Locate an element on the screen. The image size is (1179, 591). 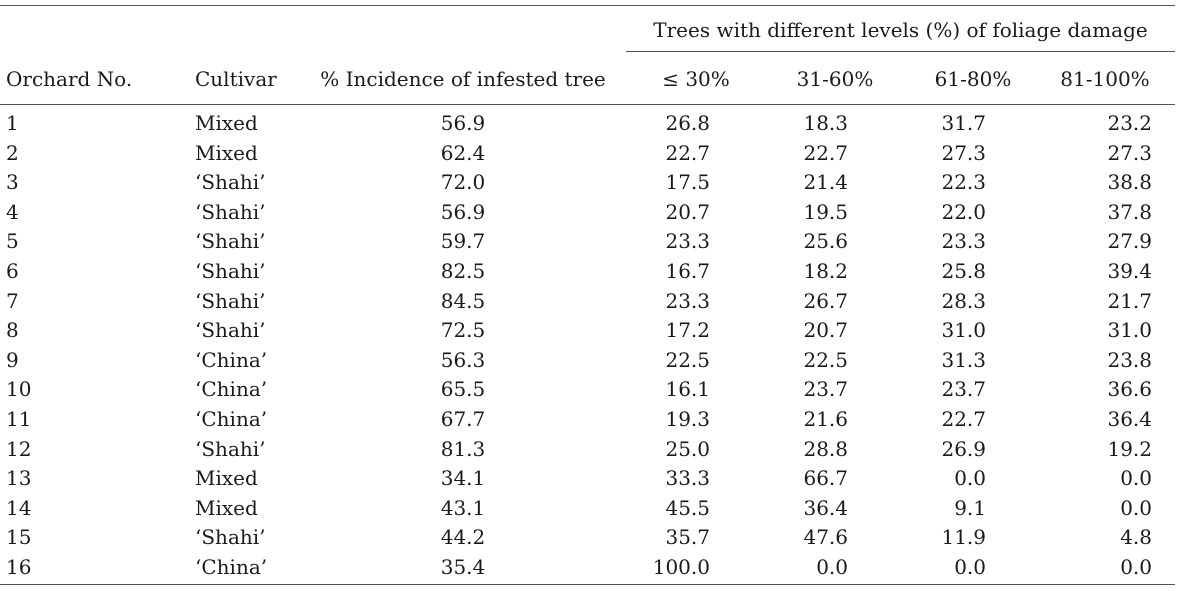
cell-damage-le-30: 22.5 is located at coordinates (687, 359).